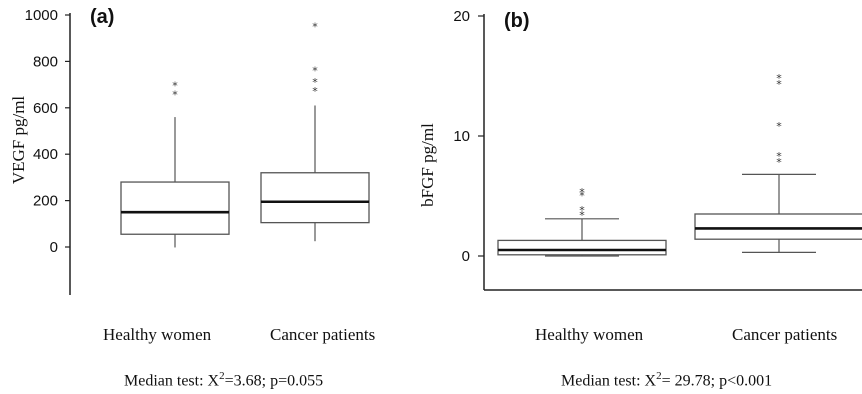  Describe the element at coordinates (461, 16) in the screenshot. I see `chart-b-y-tick-label: 20` at that location.